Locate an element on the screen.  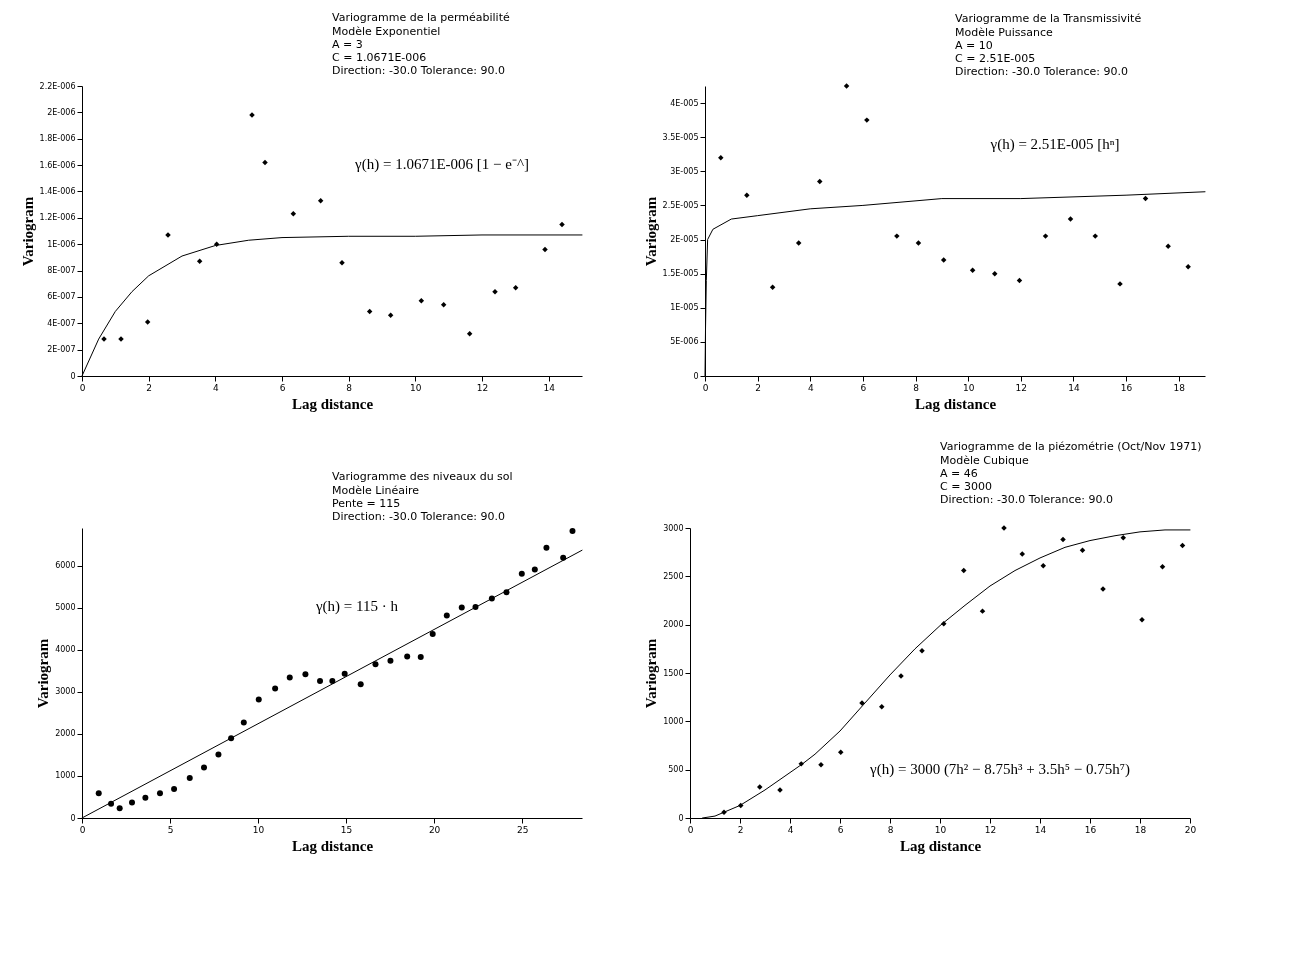
chart-subtitle: Modèle Puissance A = 10 C = 2.51E-005 Direction: -30.0 Tolerance: 90.0 is located at coordinates (1042, 52).